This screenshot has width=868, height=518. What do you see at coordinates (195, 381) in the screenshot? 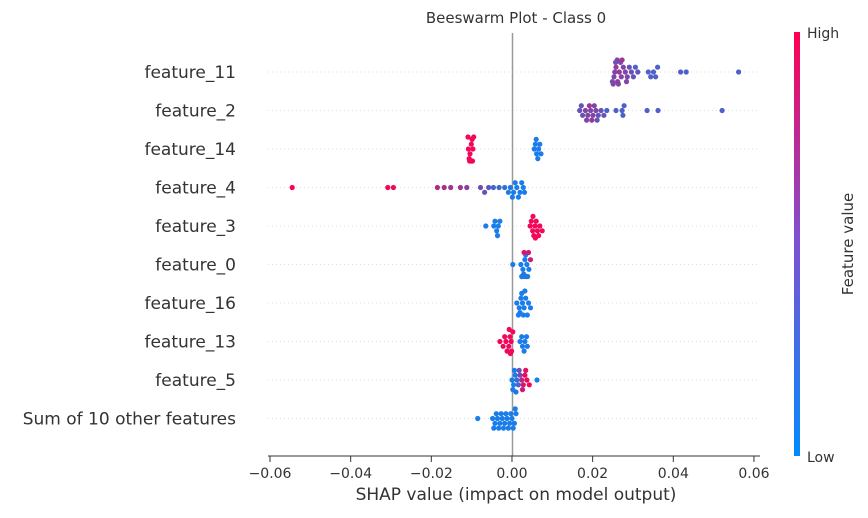
I see `feature-label: feature_5` at bounding box center [195, 381].